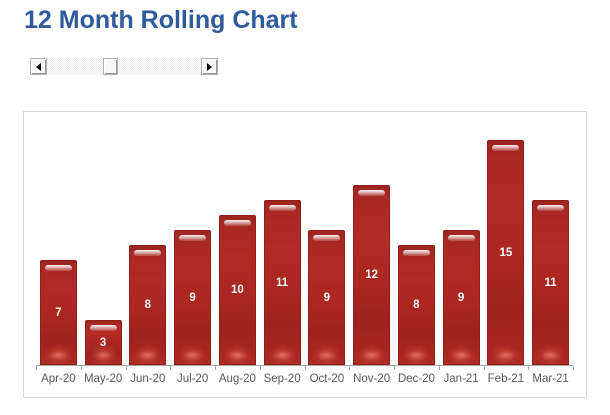 This screenshot has width=610, height=415. I want to click on chart-bar-Sep-20: 11, so click(282, 282).